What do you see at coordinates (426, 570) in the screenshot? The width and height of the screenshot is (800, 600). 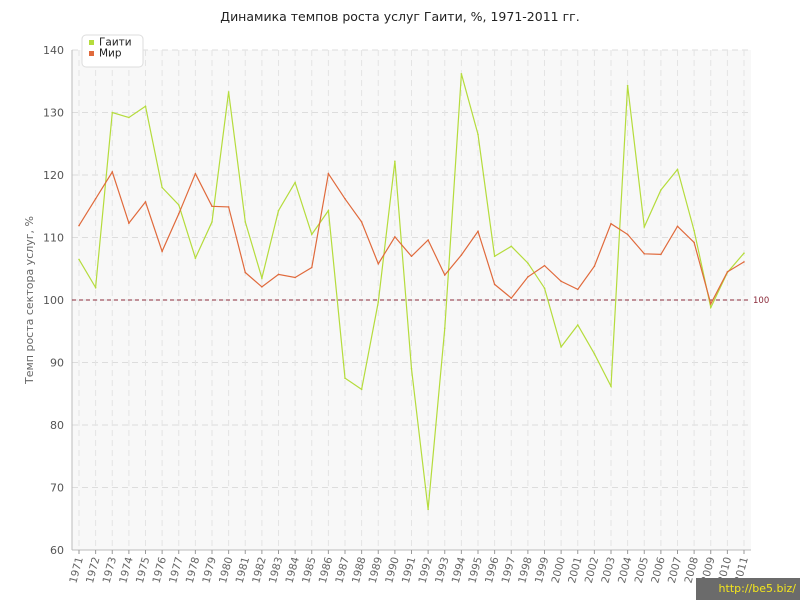 I see `x-tick-label: 1992` at bounding box center [426, 570].